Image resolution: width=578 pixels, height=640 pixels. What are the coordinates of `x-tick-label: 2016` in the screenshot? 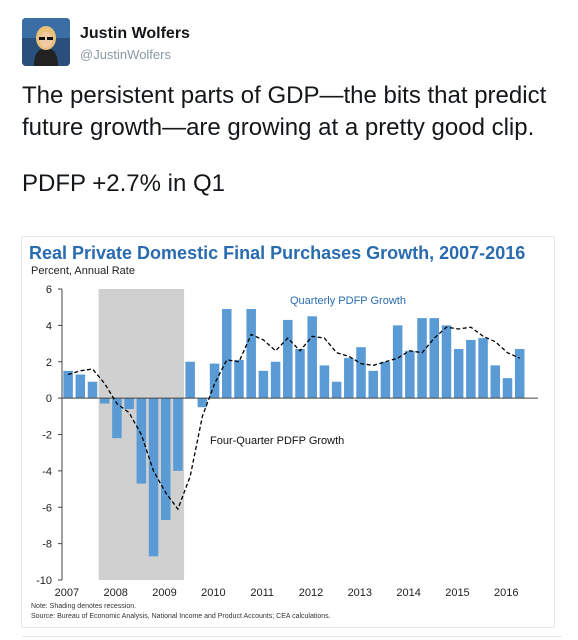 It's located at (506, 593).